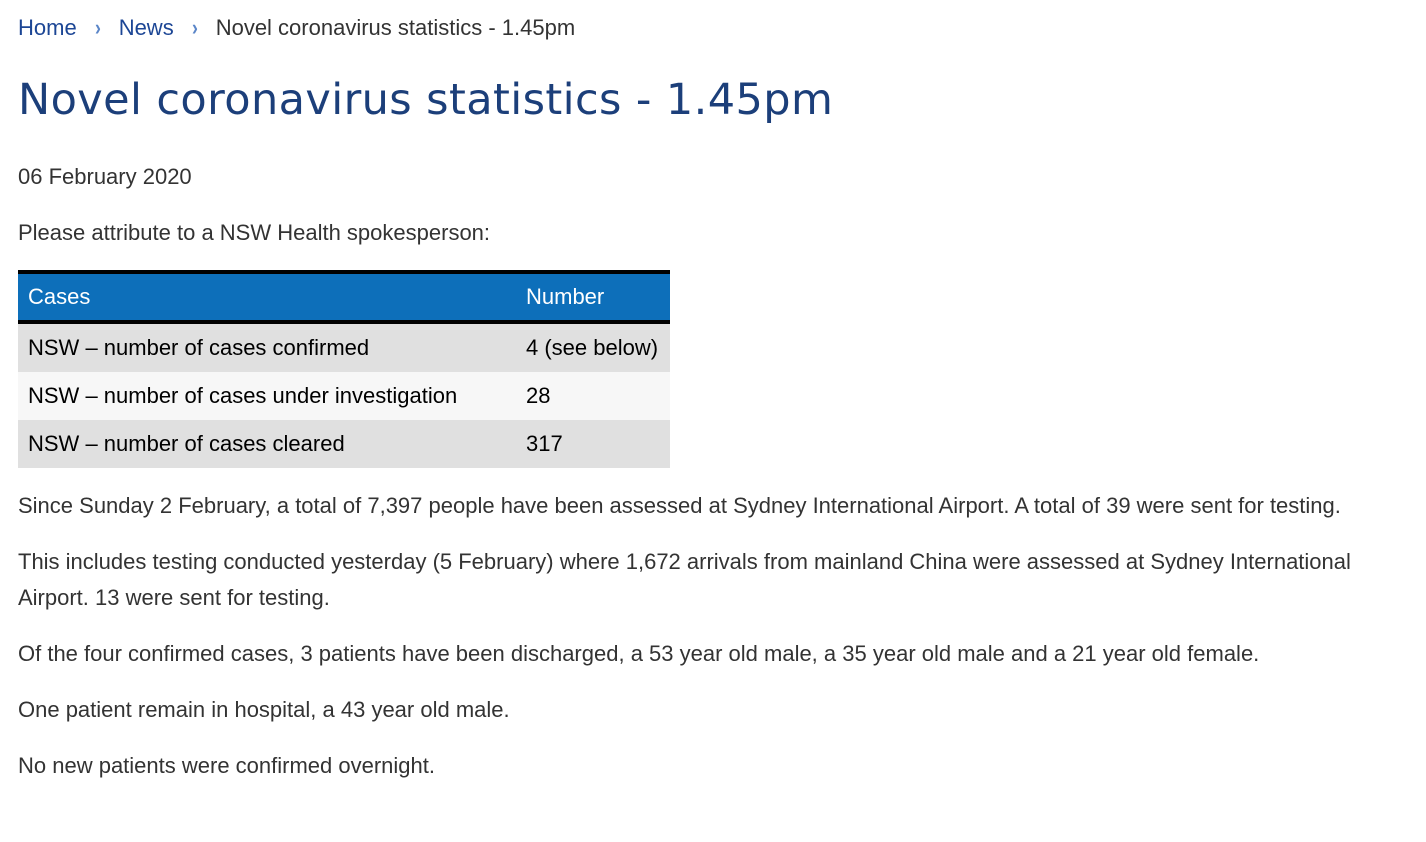 This screenshot has width=1426, height=842. What do you see at coordinates (47, 27) in the screenshot?
I see `breadcrumb-home-link: Home` at bounding box center [47, 27].